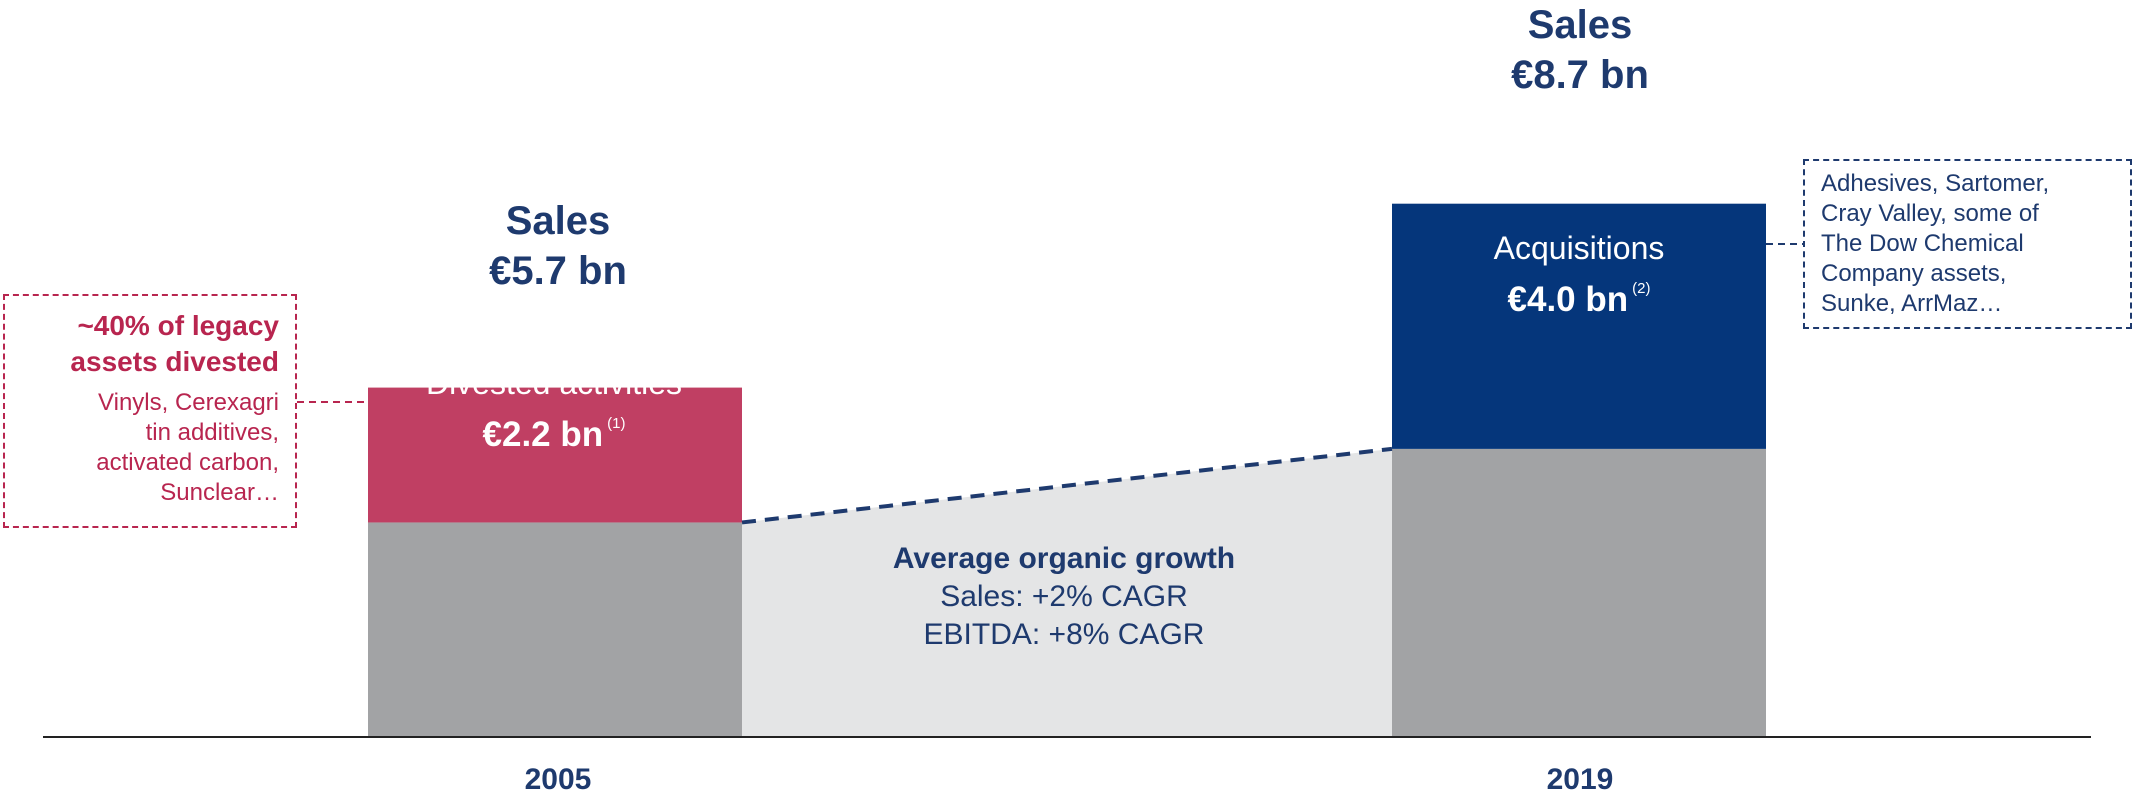 The image size is (2134, 802). I want to click on bar-2019-acquisitions, so click(1579, 326).